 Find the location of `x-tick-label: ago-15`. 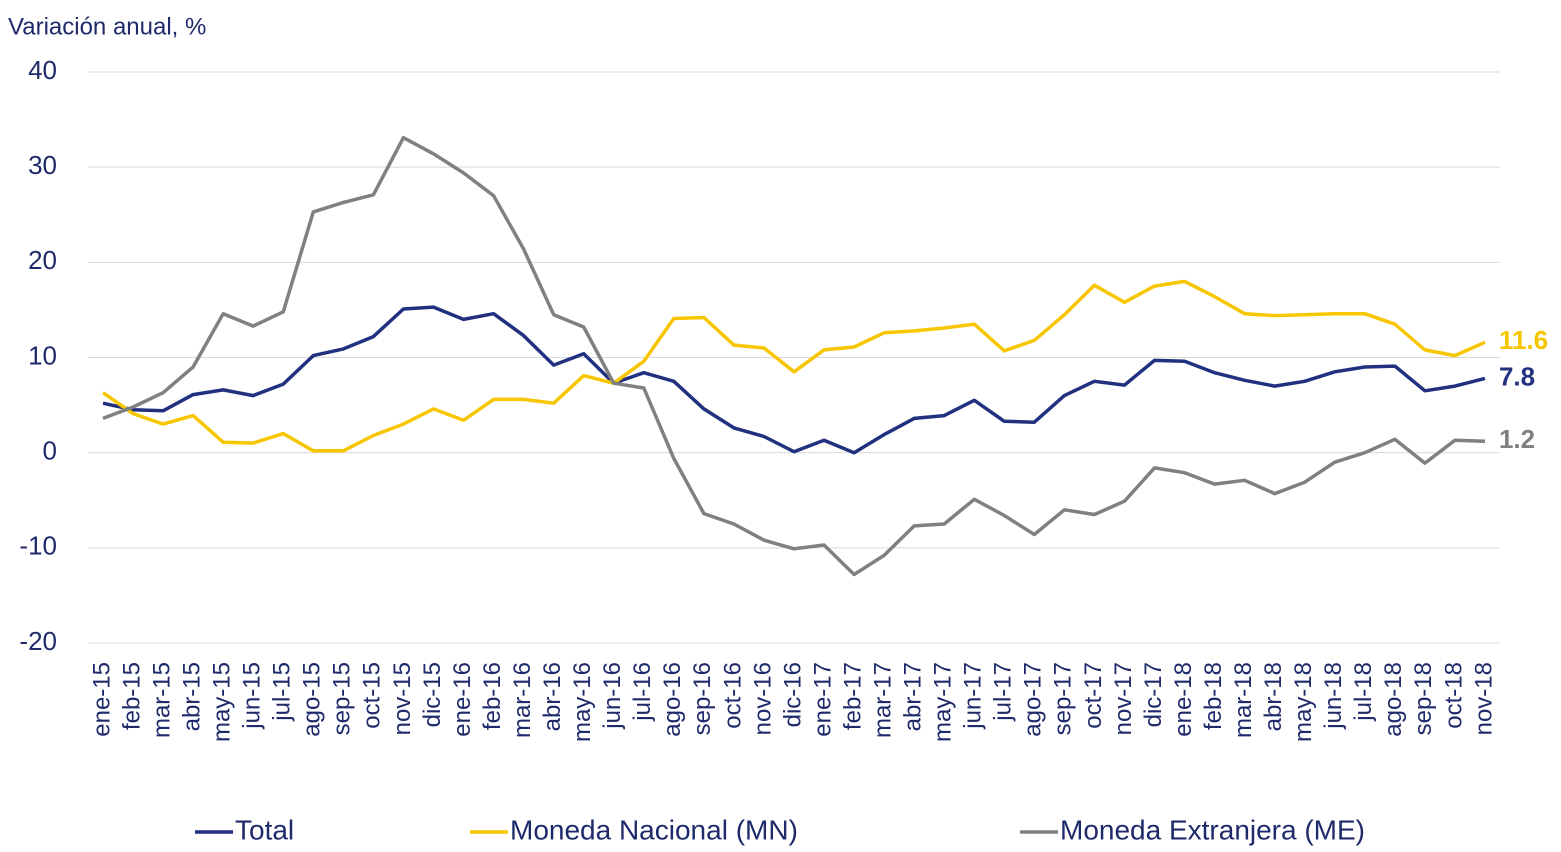

x-tick-label: ago-15 is located at coordinates (312, 699).